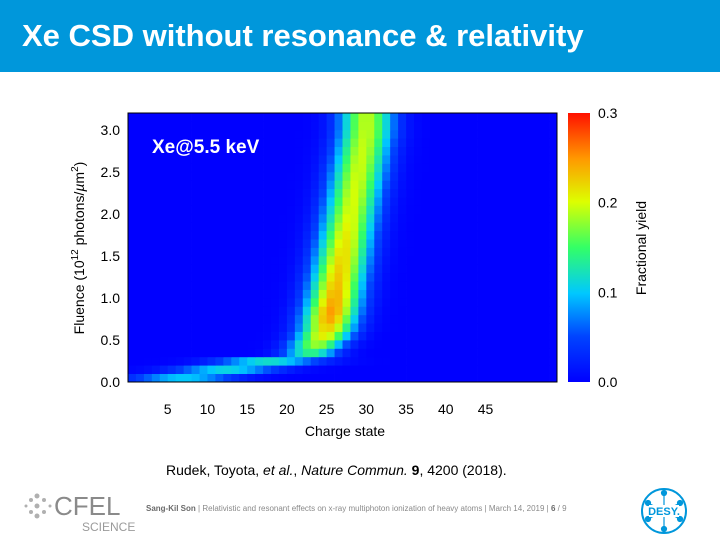  I want to click on y-tick-label: 1.5, so click(111, 256).